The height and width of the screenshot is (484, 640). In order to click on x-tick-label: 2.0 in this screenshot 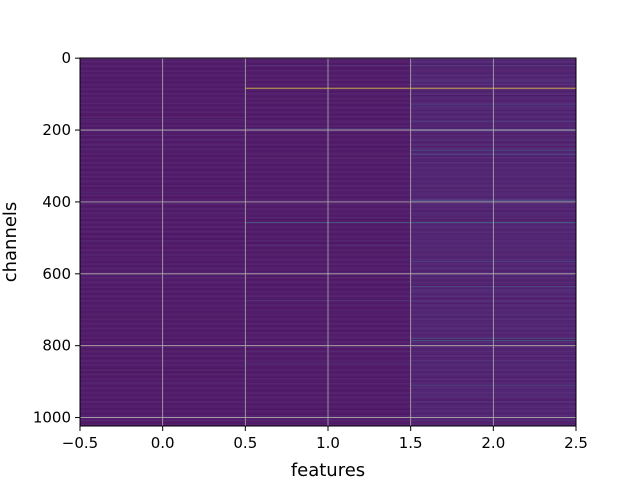, I will do `click(493, 443)`.